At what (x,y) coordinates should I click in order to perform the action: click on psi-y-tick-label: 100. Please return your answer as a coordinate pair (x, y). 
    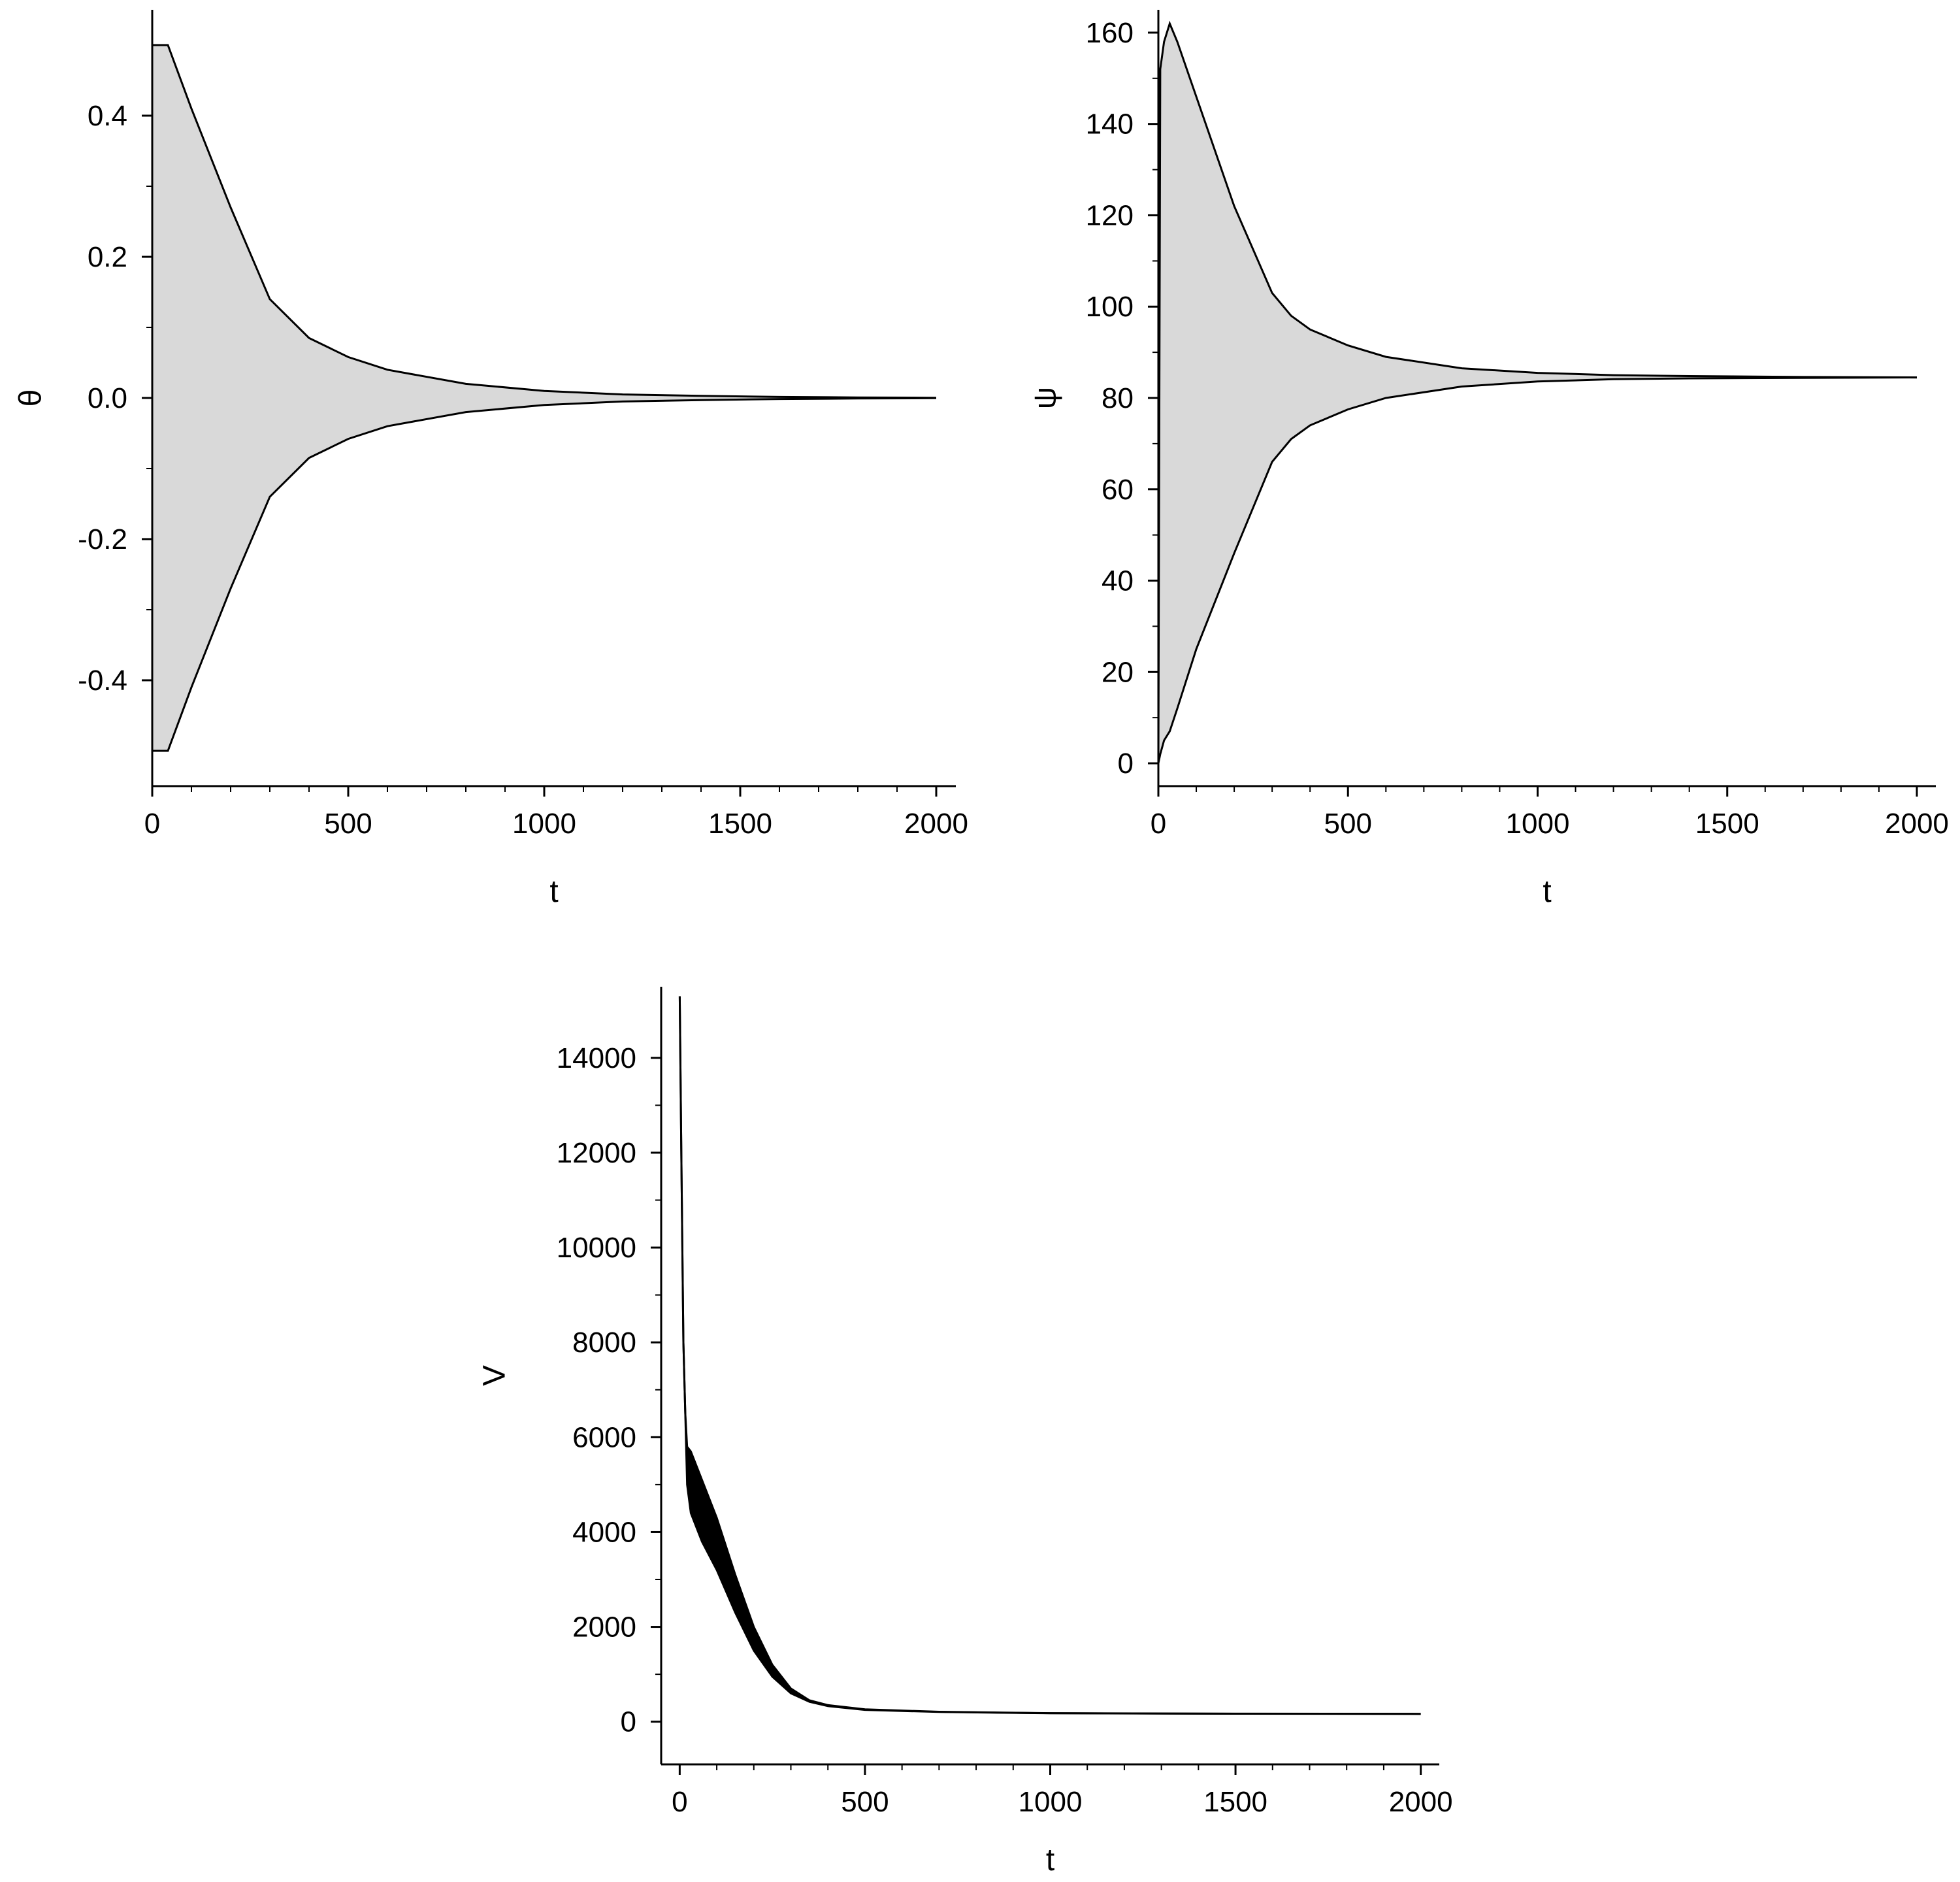
    Looking at the image, I should click on (1110, 307).